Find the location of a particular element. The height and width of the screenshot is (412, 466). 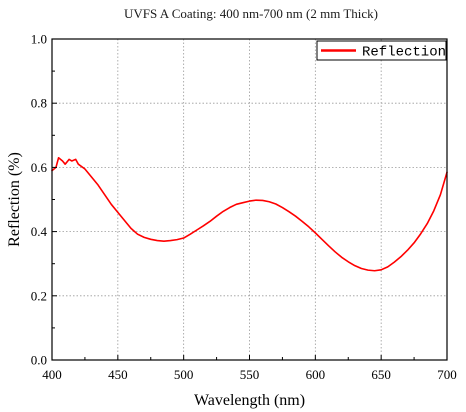

x-tick-label: 500 is located at coordinates (184, 374).